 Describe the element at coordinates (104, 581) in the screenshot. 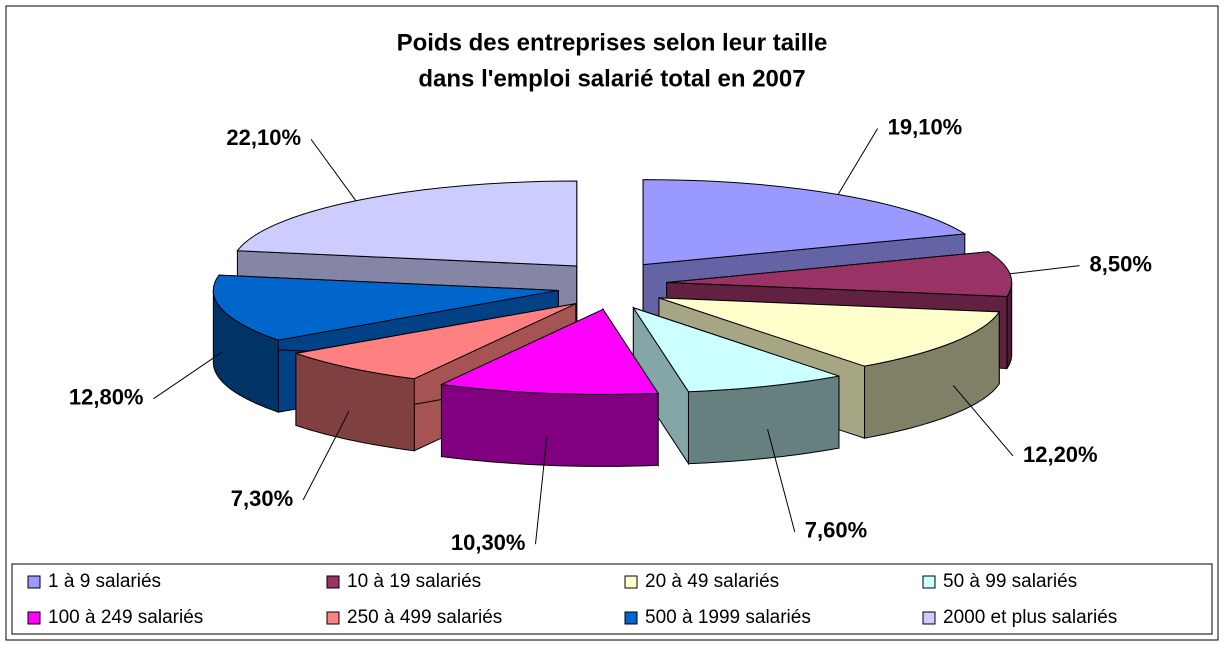

I see `legend-label: 1 à 9 salariés` at that location.